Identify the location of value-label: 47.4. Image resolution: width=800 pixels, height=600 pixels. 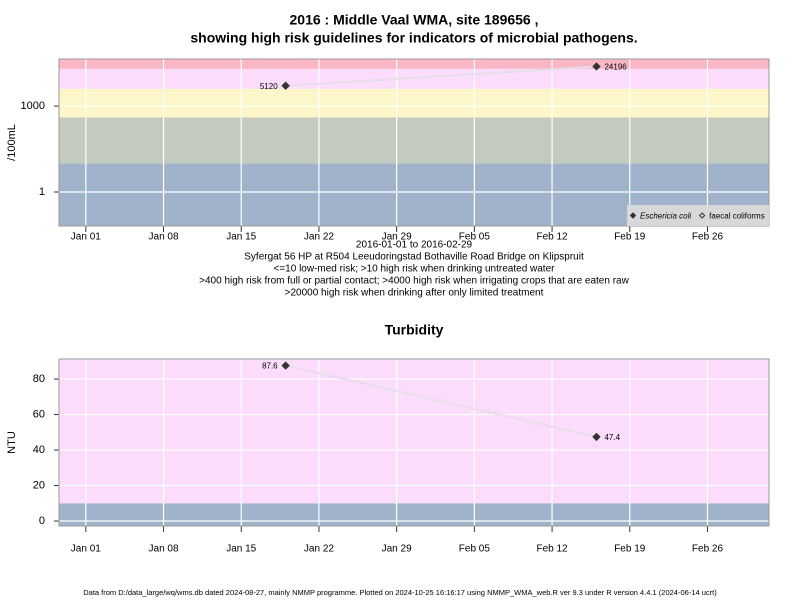
(612, 437).